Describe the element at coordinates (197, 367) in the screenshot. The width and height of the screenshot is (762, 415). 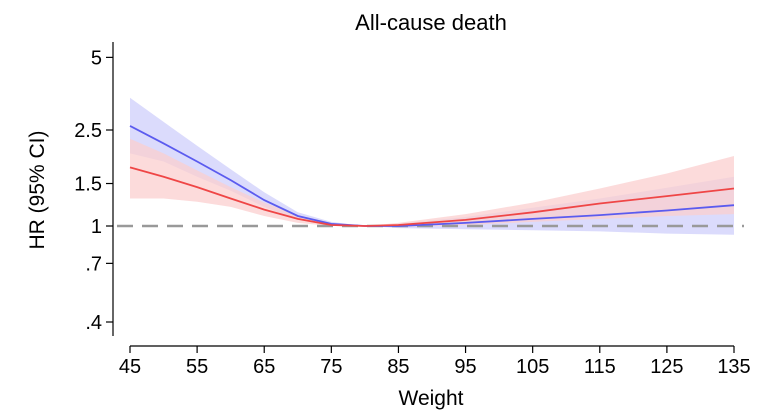
I see `x-tick-label: 55` at that location.